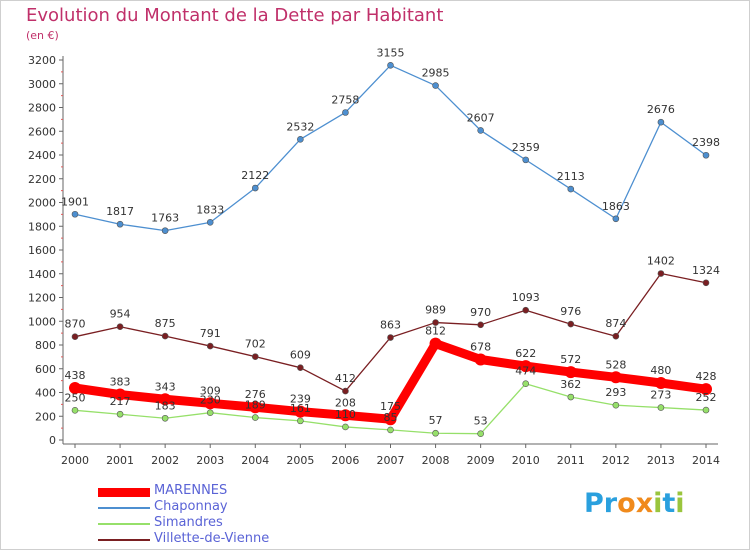  Describe the element at coordinates (615, 323) in the screenshot. I see `data-label-villette-de-vienne: 874` at that location.